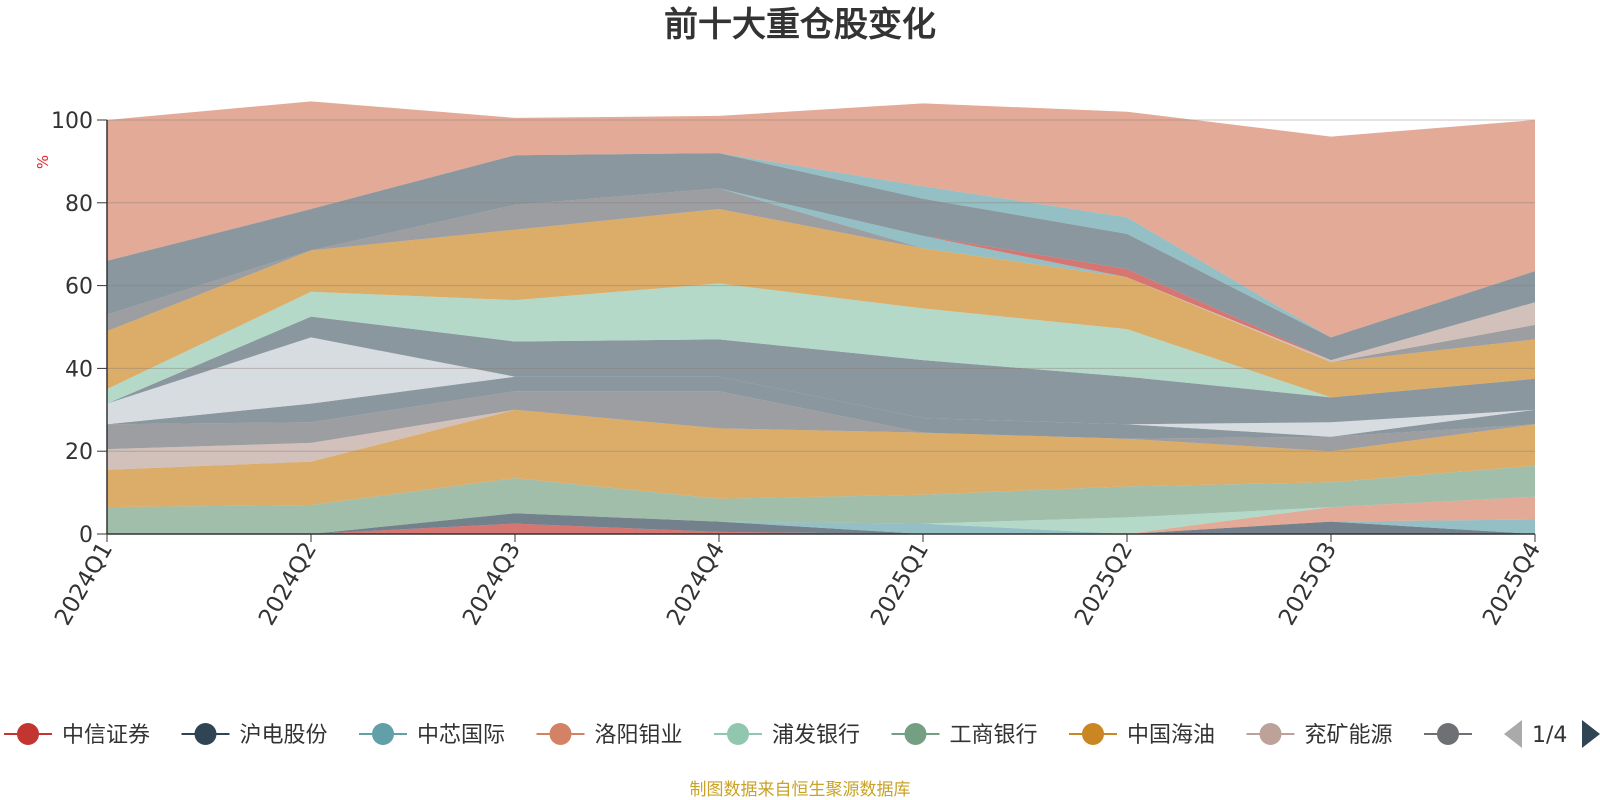 The width and height of the screenshot is (1600, 800). What do you see at coordinates (492, 584) in the screenshot?
I see `x-tick-label: 2024Q3` at bounding box center [492, 584].